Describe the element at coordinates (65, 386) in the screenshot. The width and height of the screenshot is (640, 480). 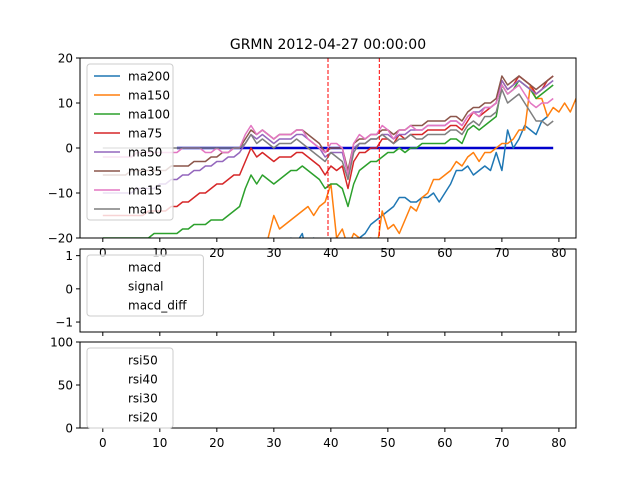
I see `y-tick-label: 50` at that location.